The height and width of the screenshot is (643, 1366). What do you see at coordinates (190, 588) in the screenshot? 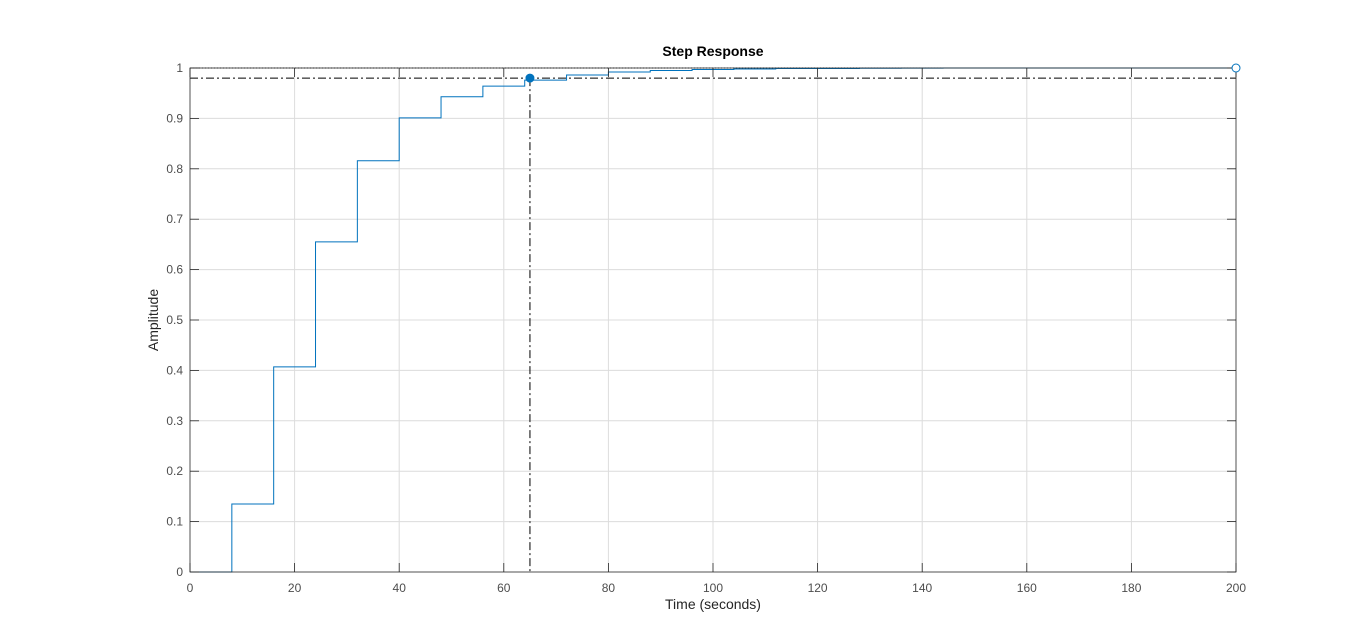
I see `x-tick-label: 0` at bounding box center [190, 588].